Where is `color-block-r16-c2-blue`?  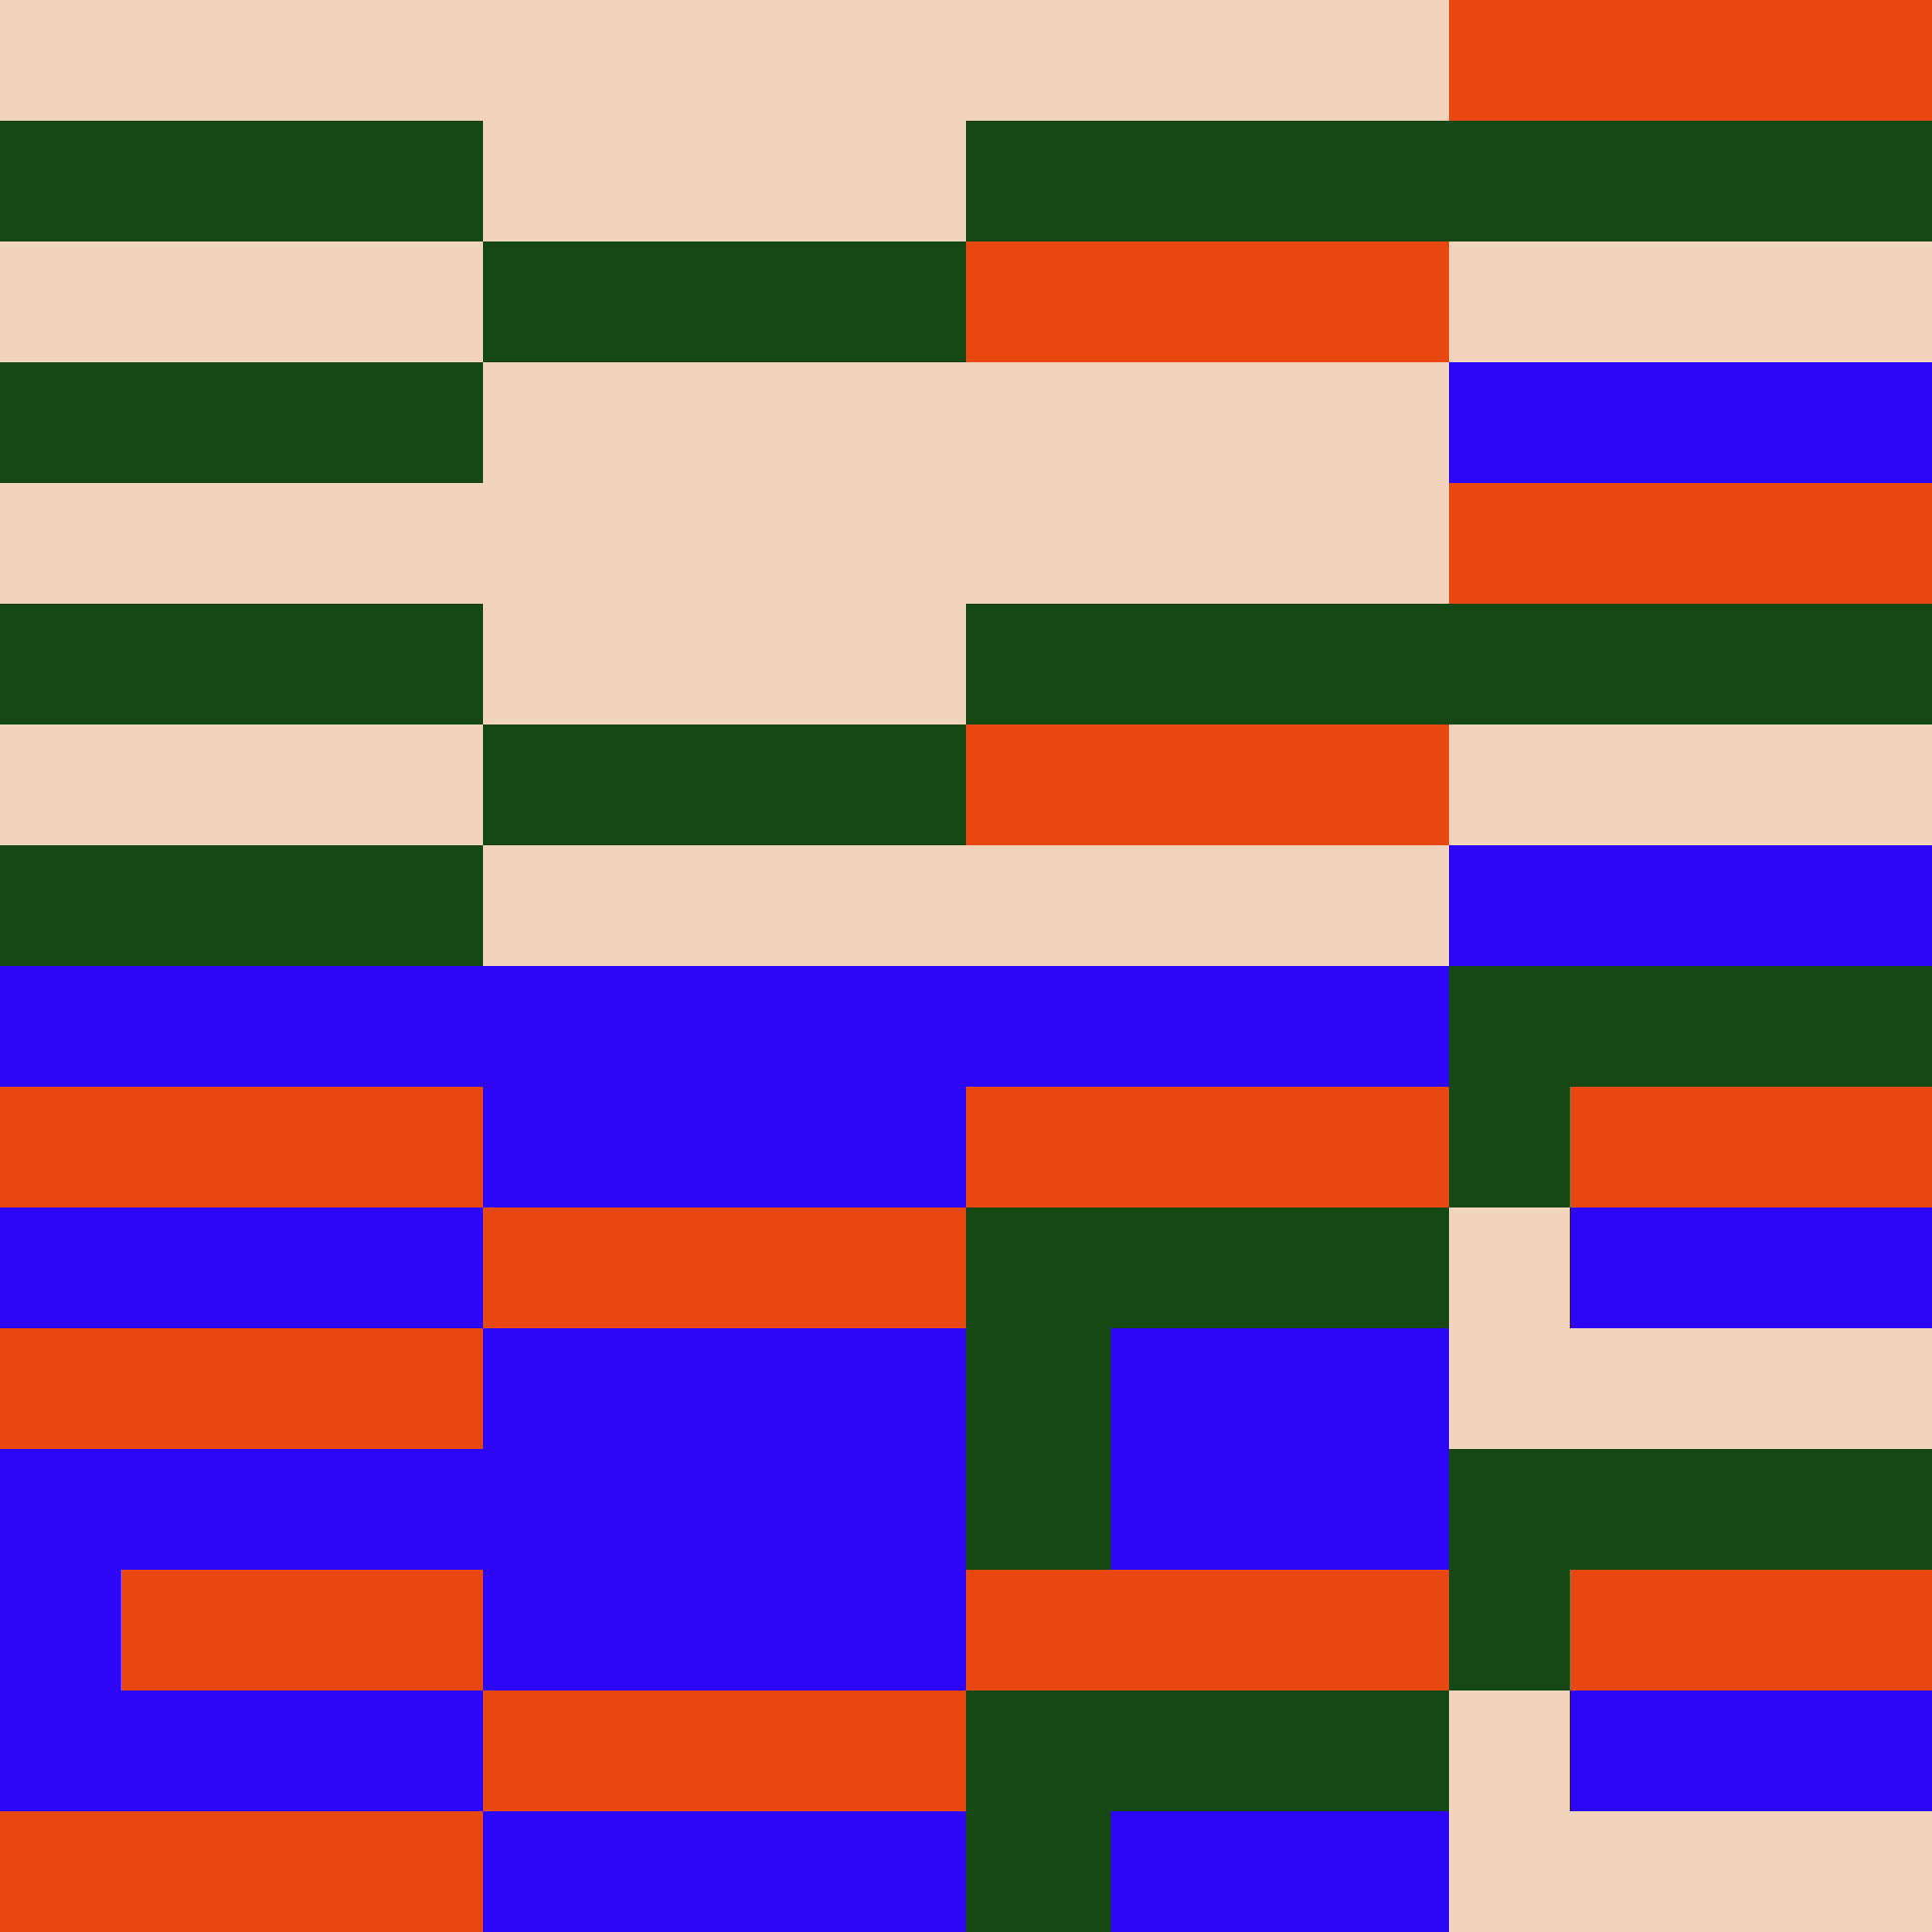 color-block-r16-c2-blue is located at coordinates (724, 1871).